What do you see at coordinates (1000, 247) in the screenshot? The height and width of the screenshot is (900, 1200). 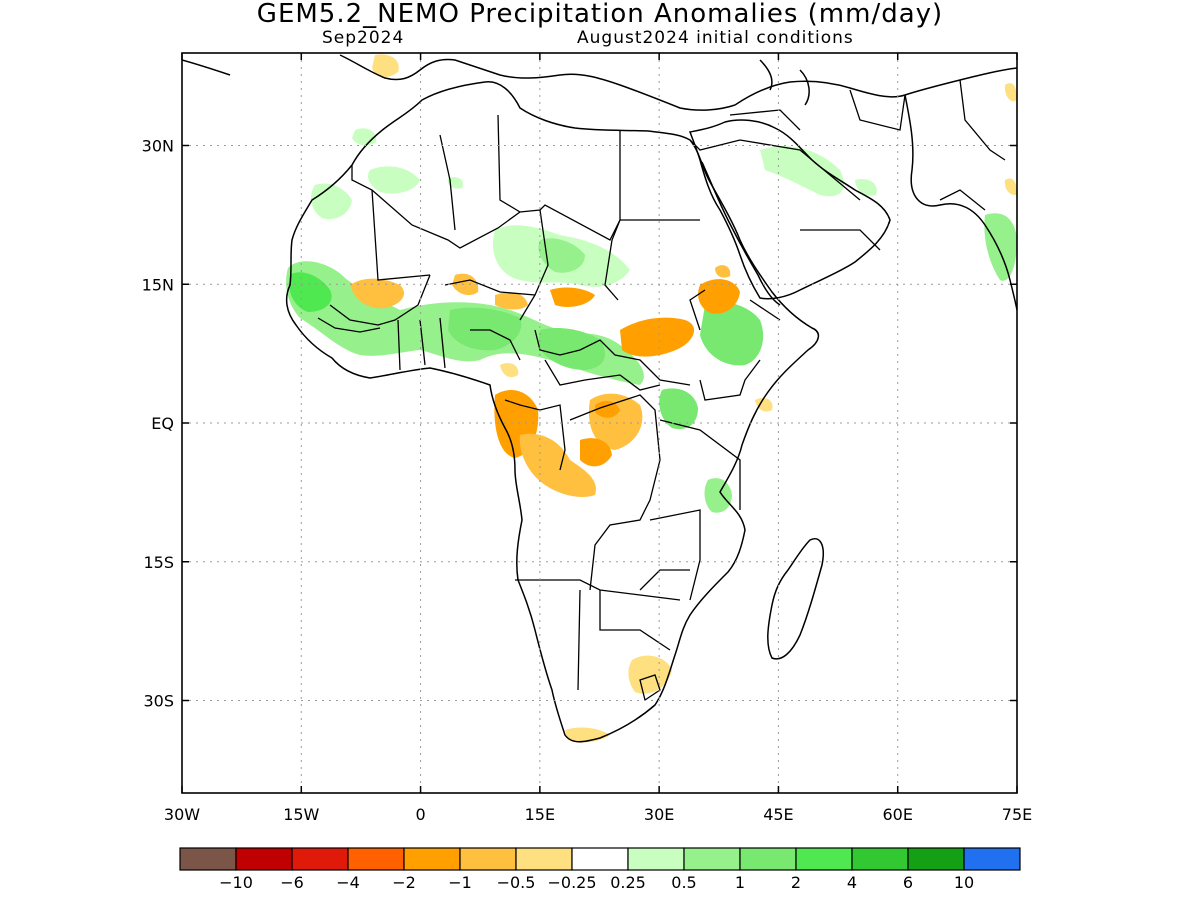 I see `wet-anomaly-india` at bounding box center [1000, 247].